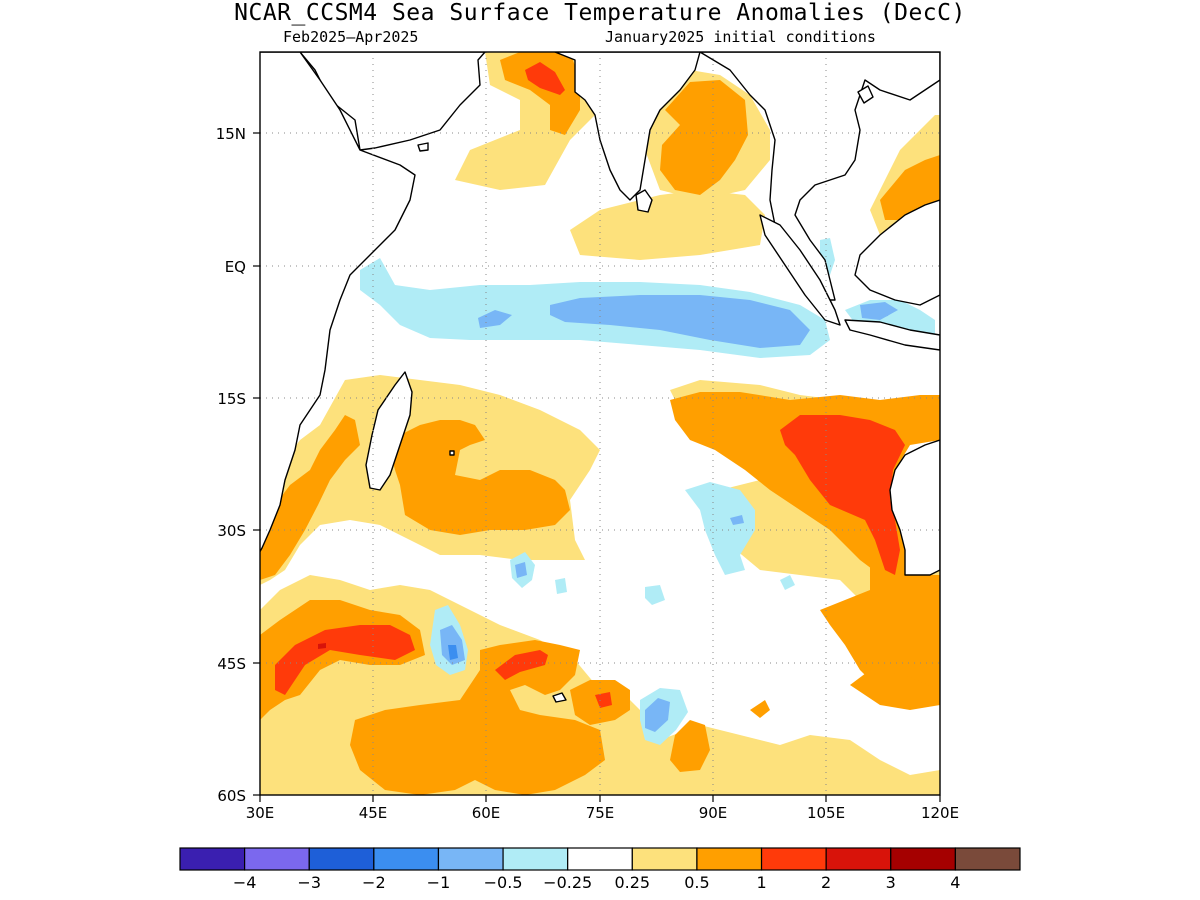 This screenshot has height=900, width=1200. I want to click on colorbar-label: −0.5, so click(503, 882).